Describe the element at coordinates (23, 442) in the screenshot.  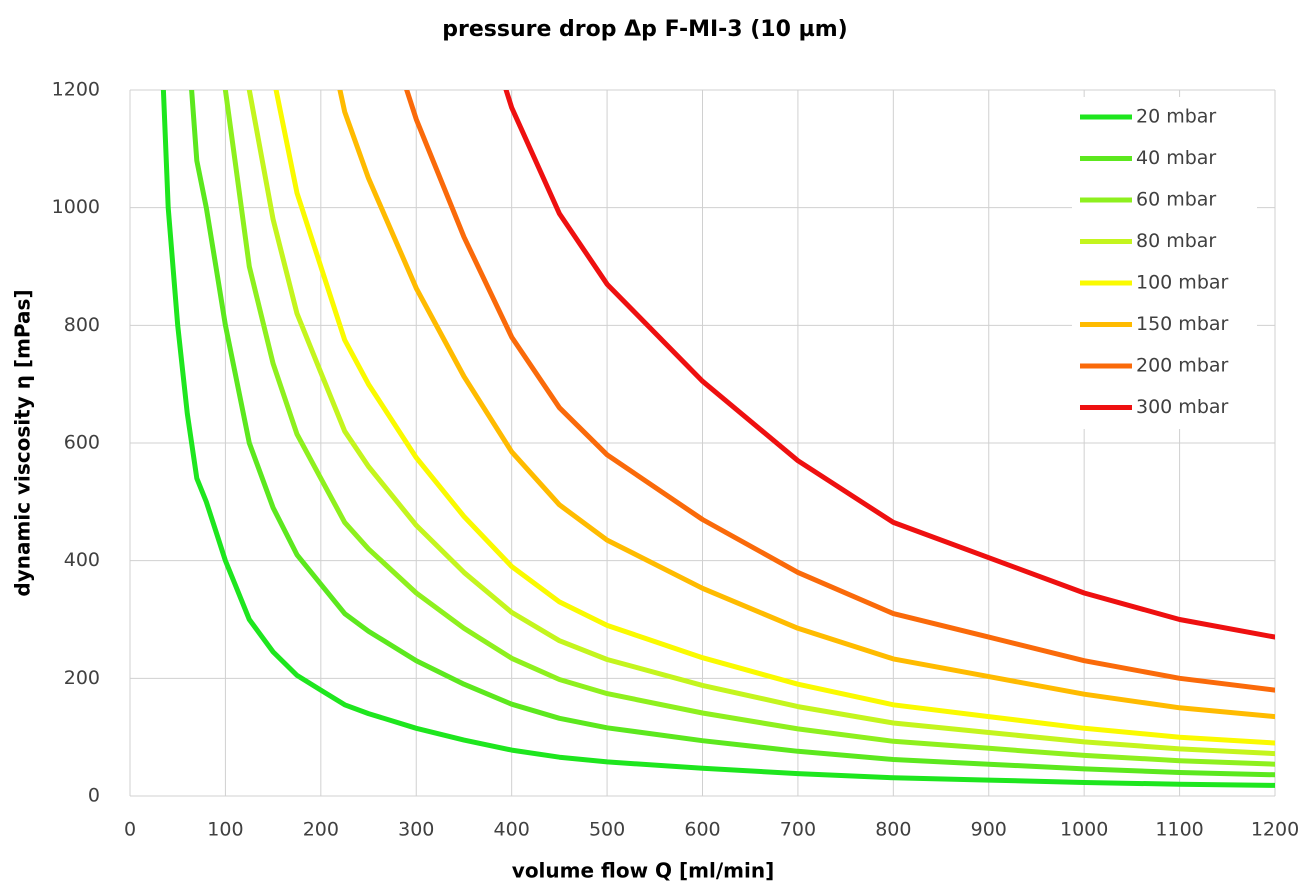
I see `y-axis-label: dynamic viscosity η [mPas]` at that location.